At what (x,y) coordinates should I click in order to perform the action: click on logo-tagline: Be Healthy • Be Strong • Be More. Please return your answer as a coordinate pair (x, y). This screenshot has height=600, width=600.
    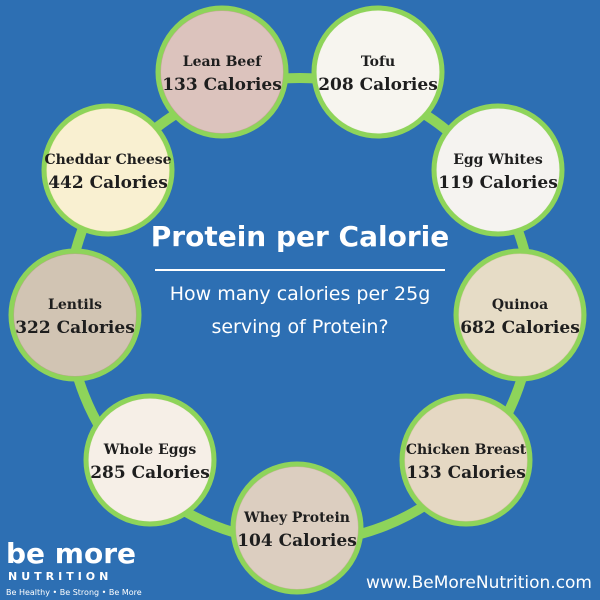
    Looking at the image, I should click on (74, 592).